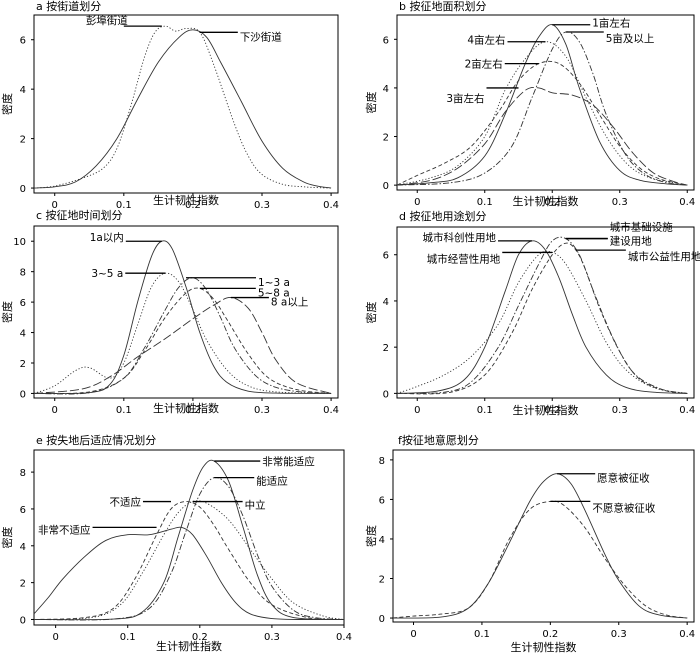  What do you see at coordinates (289, 303) in the screenshot?
I see `annotation-label: 8 a以上` at bounding box center [289, 303].